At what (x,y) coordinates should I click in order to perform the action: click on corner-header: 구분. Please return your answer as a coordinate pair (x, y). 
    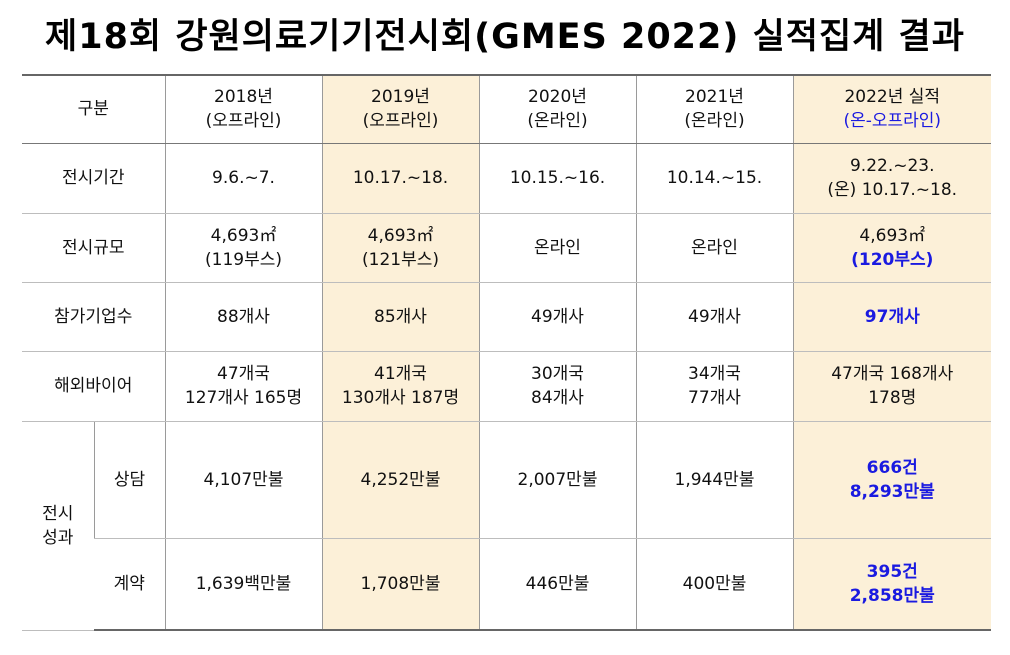
    Looking at the image, I should click on (93, 109).